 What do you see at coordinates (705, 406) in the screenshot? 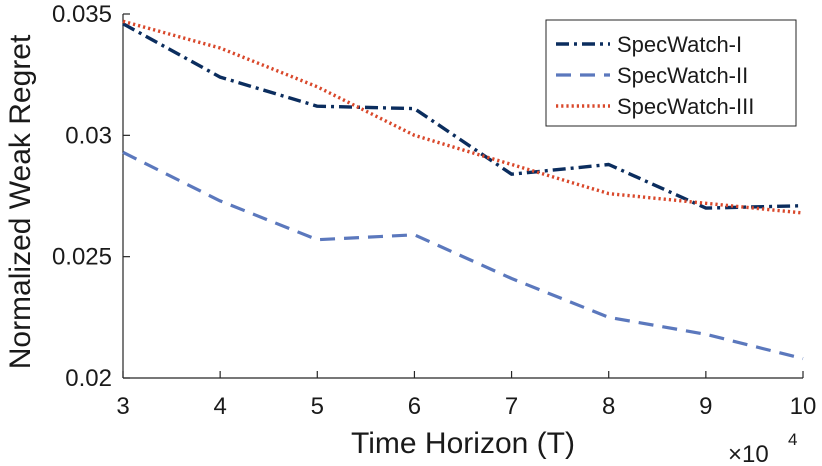
I see `x-tick-label: 9` at bounding box center [705, 406].